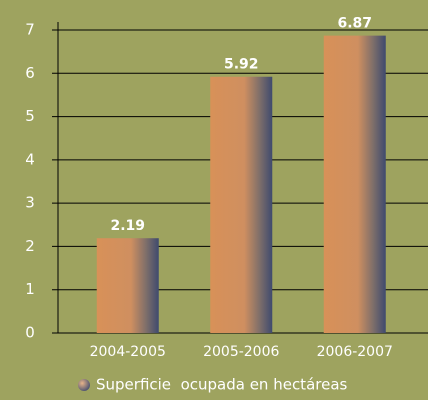 This screenshot has height=400, width=428. I want to click on x-tick-label: 2006-2007, so click(355, 352).